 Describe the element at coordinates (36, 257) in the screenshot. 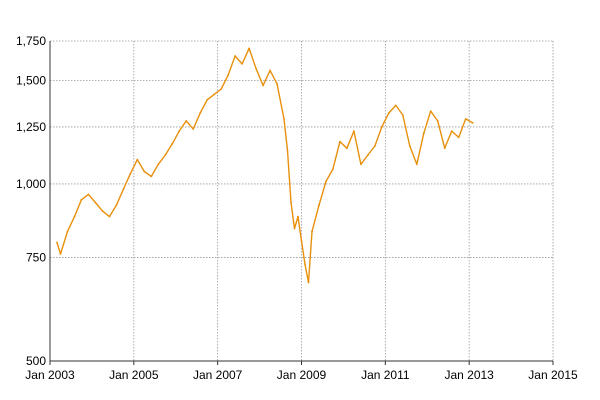

I see `y-tick-label: 750` at that location.